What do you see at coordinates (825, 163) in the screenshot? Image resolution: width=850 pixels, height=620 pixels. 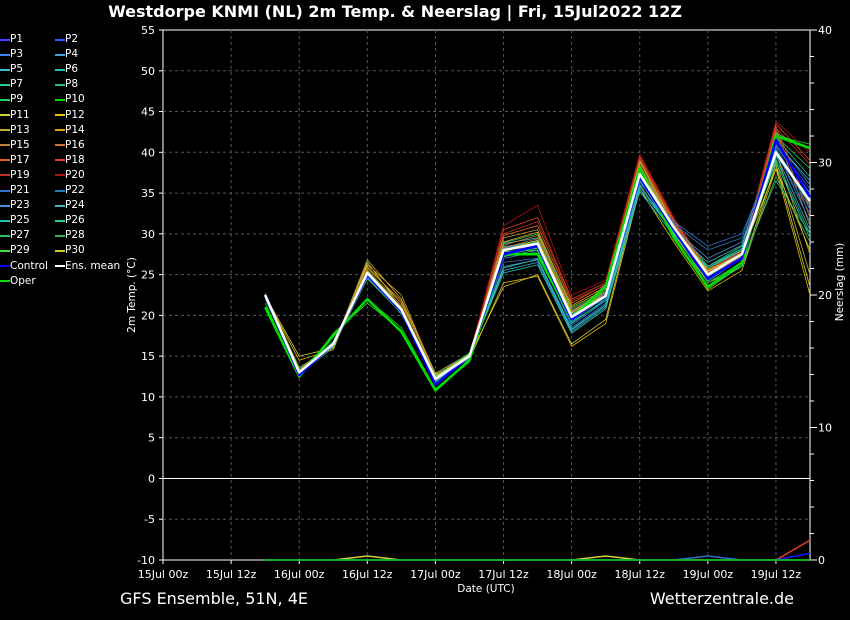 I see `y2-tick-label: 30` at bounding box center [825, 163].